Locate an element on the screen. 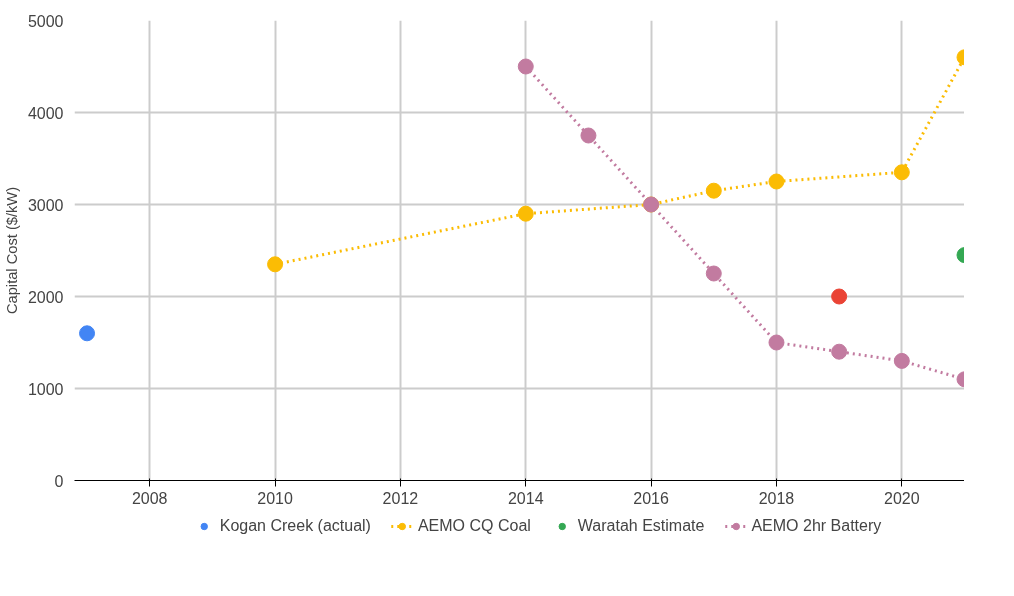 This screenshot has height=596, width=1014. x-tick-label: 2010 is located at coordinates (275, 498).